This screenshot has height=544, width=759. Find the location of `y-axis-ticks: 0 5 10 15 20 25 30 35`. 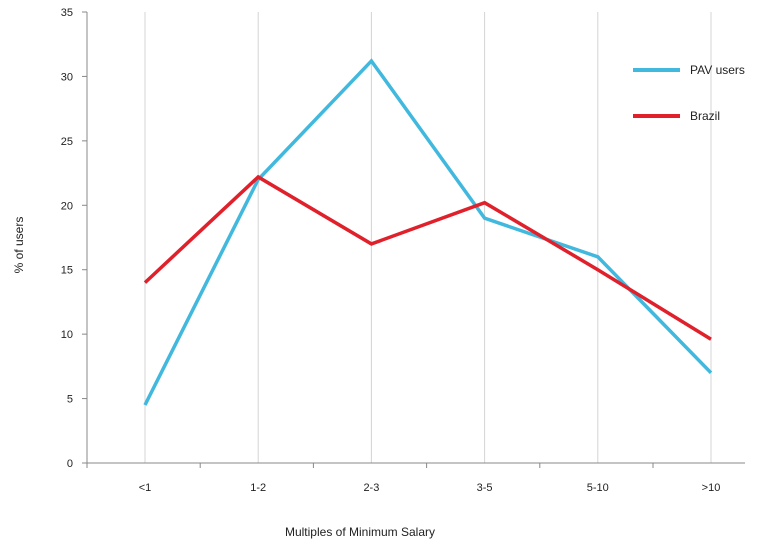

y-axis-ticks: 0 5 10 15 20 25 30 35 is located at coordinates (74, 238).